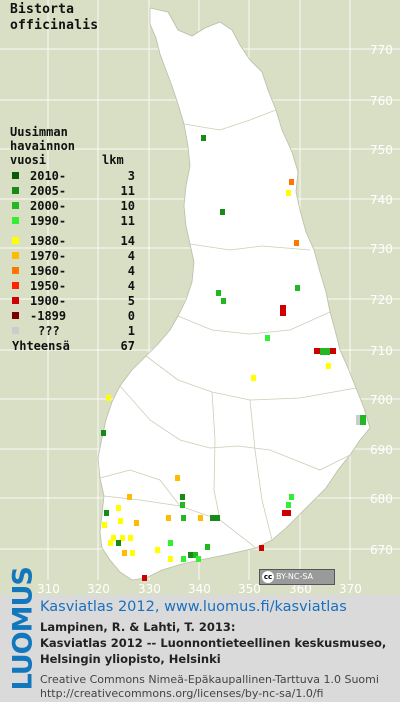  Describe the element at coordinates (98, 588) in the screenshot. I see `x-tick-label: 320` at that location.